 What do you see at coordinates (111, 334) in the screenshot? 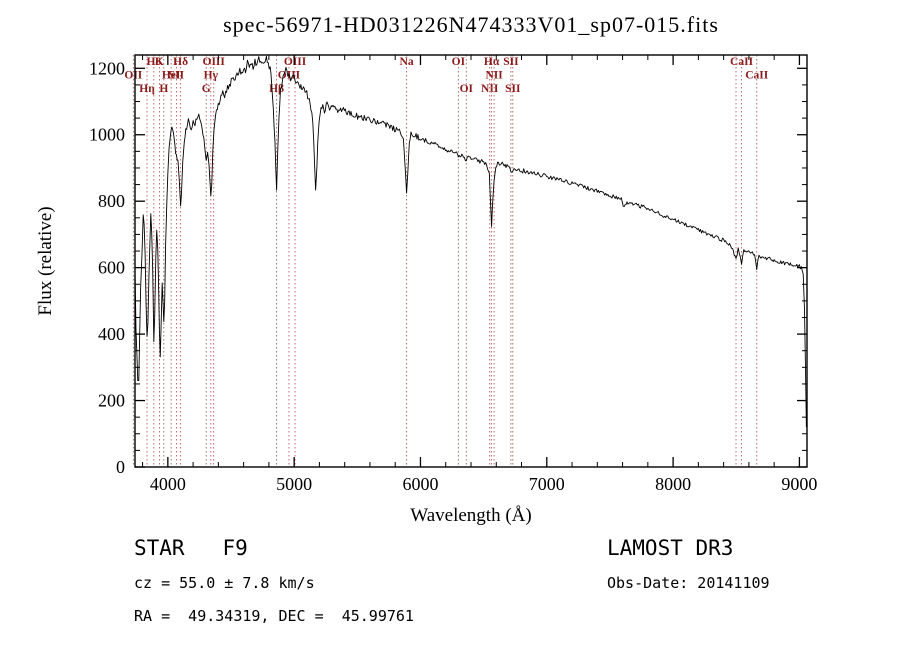
I see `y-tick-label: 400` at bounding box center [111, 334].